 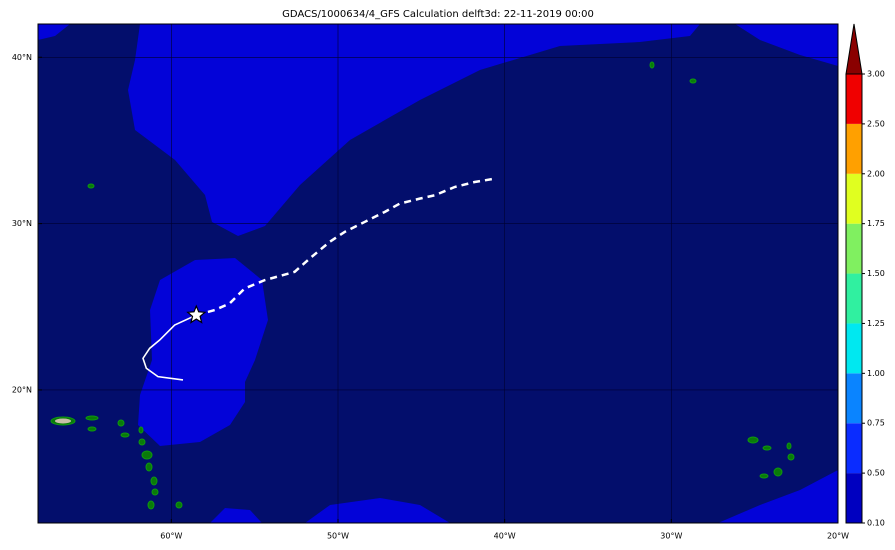 What do you see at coordinates (345, 247) in the screenshot?
I see `forecast-track` at bounding box center [345, 247].